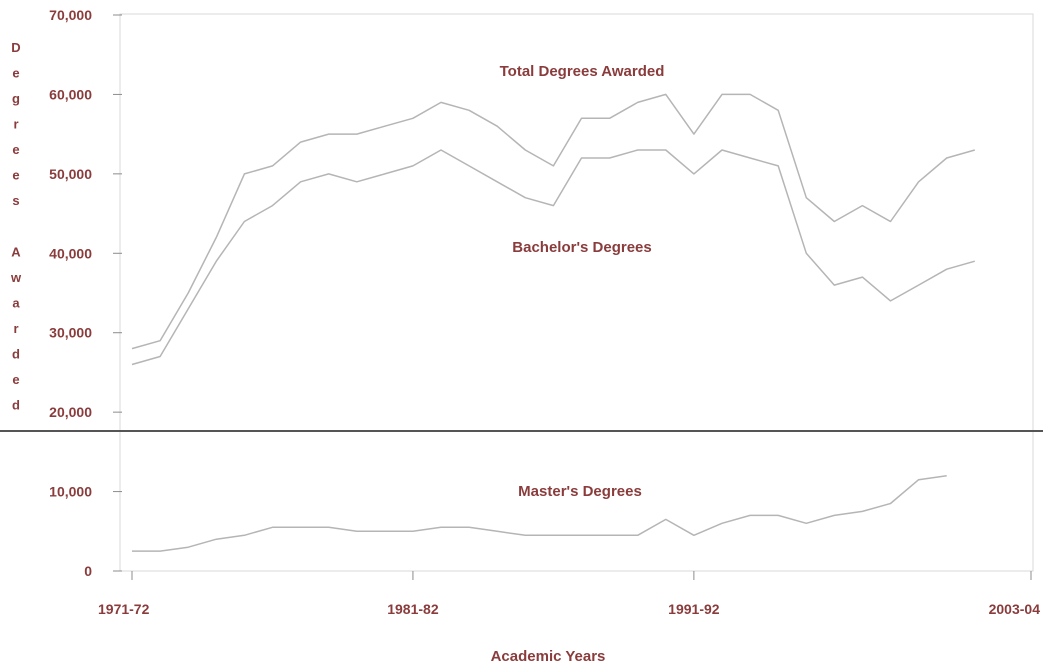 This screenshot has height=666, width=1043. Describe the element at coordinates (16, 303) in the screenshot. I see `y-axis-label-letter: a` at that location.